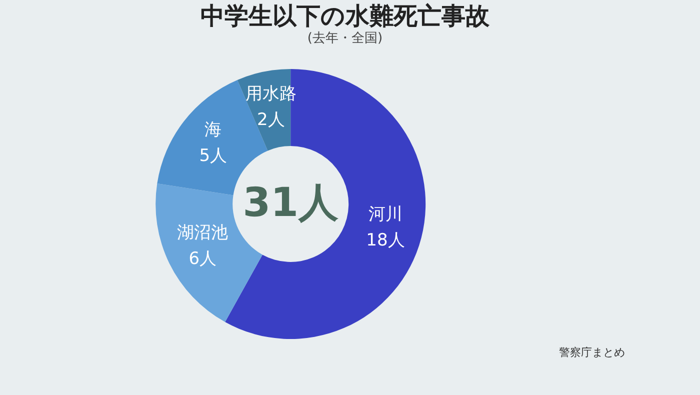 This screenshot has width=700, height=395. Describe the element at coordinates (213, 156) in the screenshot. I see `data-label: 5人` at that location.